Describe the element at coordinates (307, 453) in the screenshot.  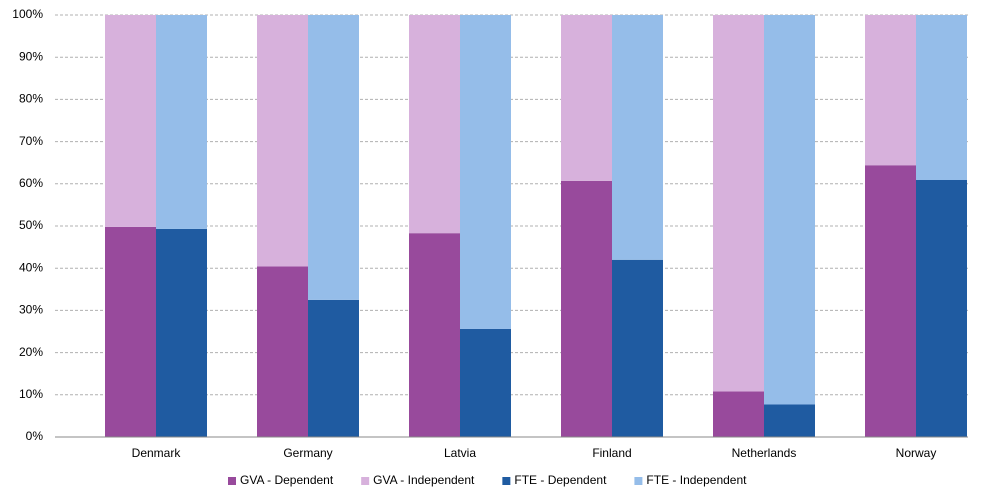
I see `x-tick-label: Germany` at that location.